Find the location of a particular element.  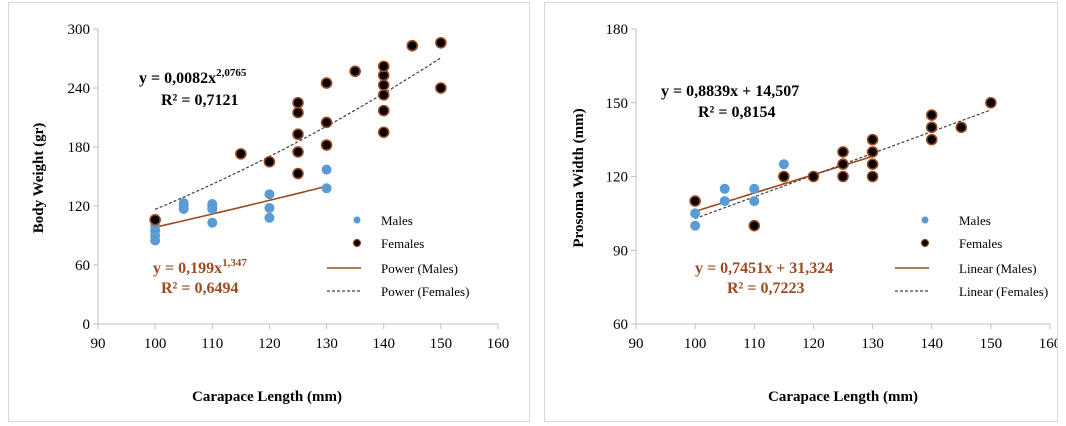

males-equation: y = 0,199x1,347 is located at coordinates (200, 267).